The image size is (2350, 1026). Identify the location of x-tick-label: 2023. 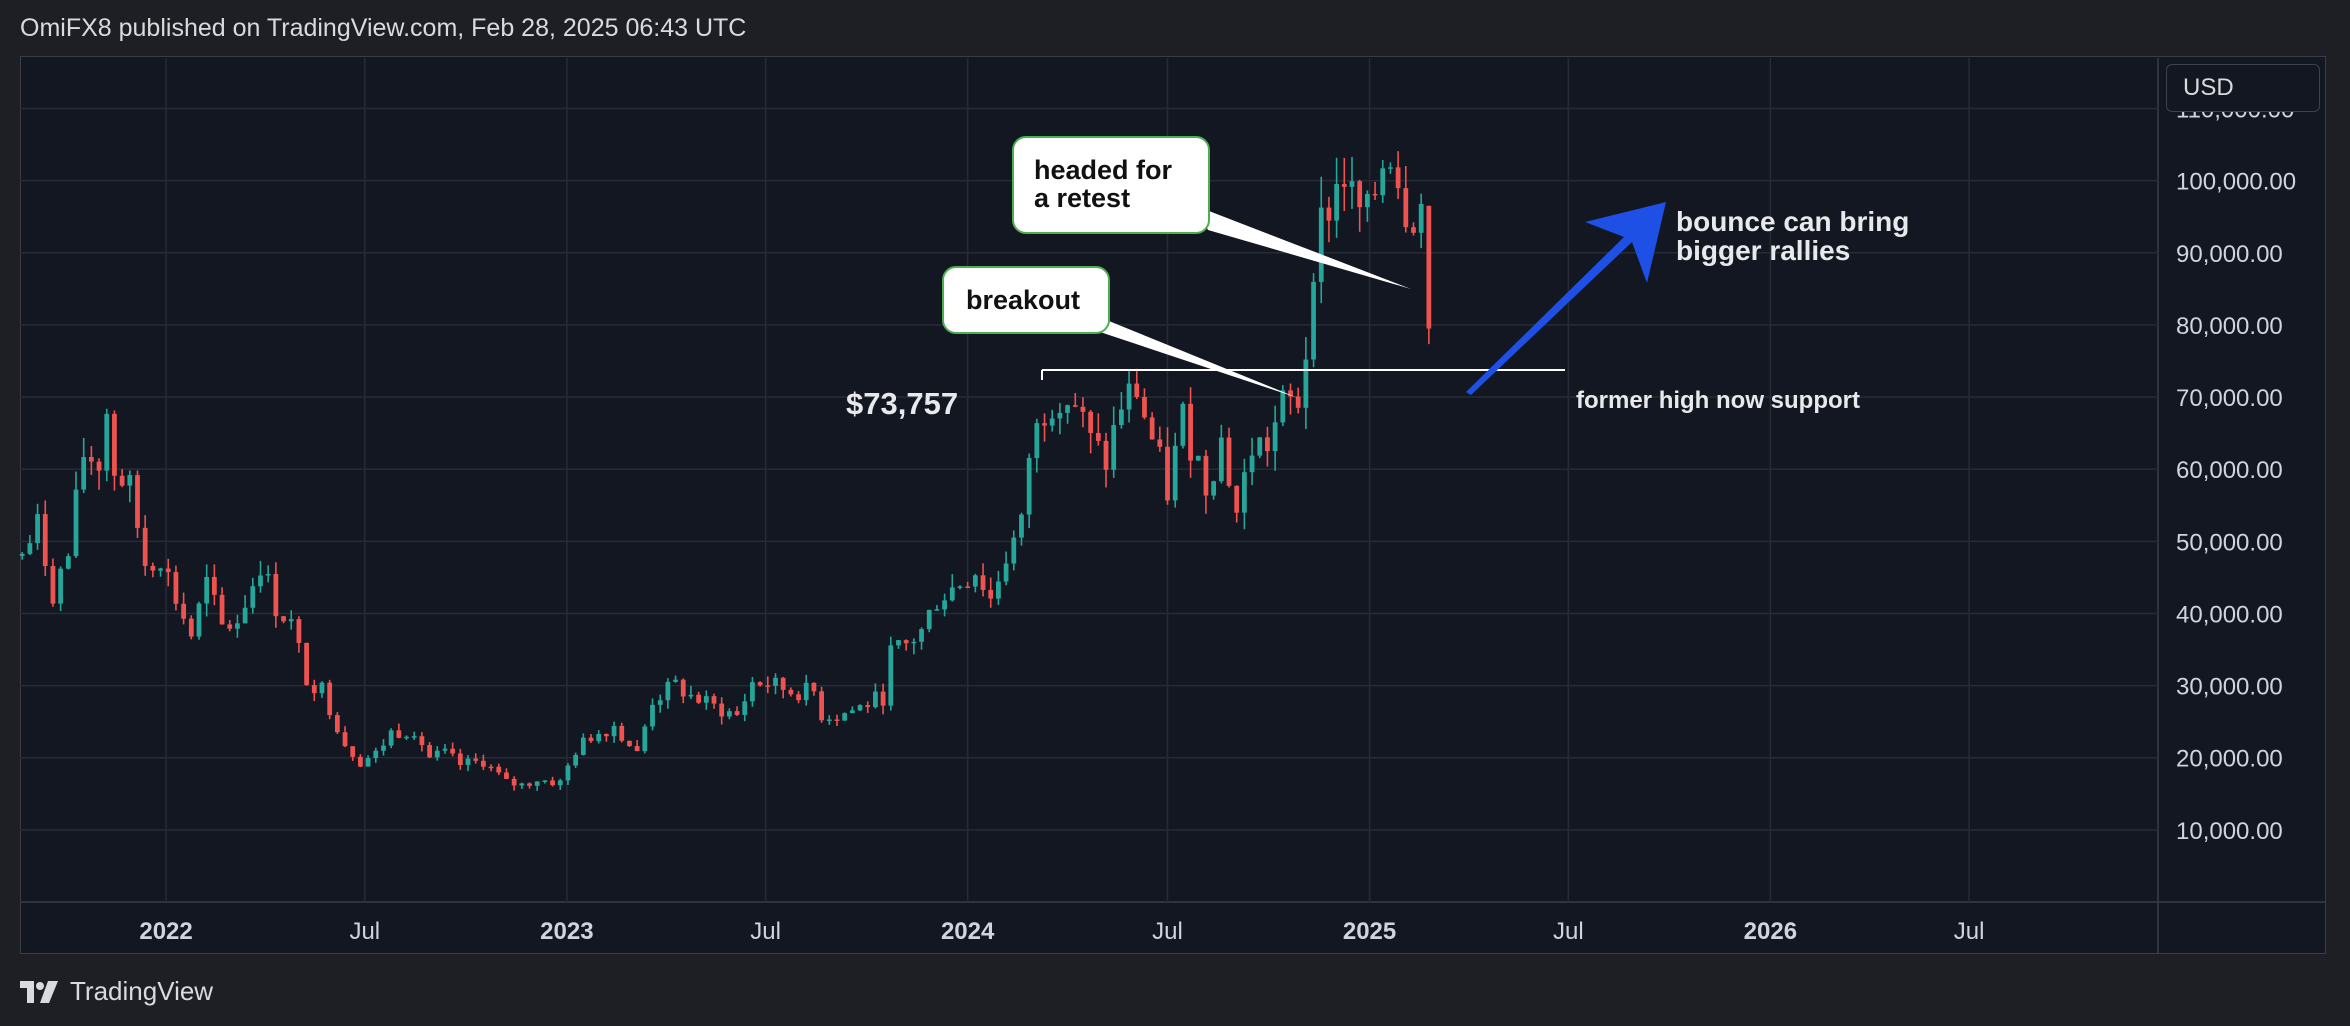
(566, 931).